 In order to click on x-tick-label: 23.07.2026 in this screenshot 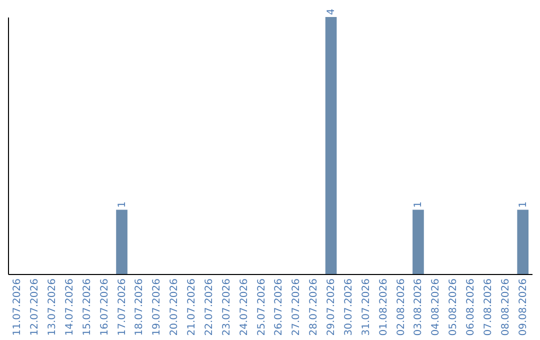, I will do `click(226, 307)`.